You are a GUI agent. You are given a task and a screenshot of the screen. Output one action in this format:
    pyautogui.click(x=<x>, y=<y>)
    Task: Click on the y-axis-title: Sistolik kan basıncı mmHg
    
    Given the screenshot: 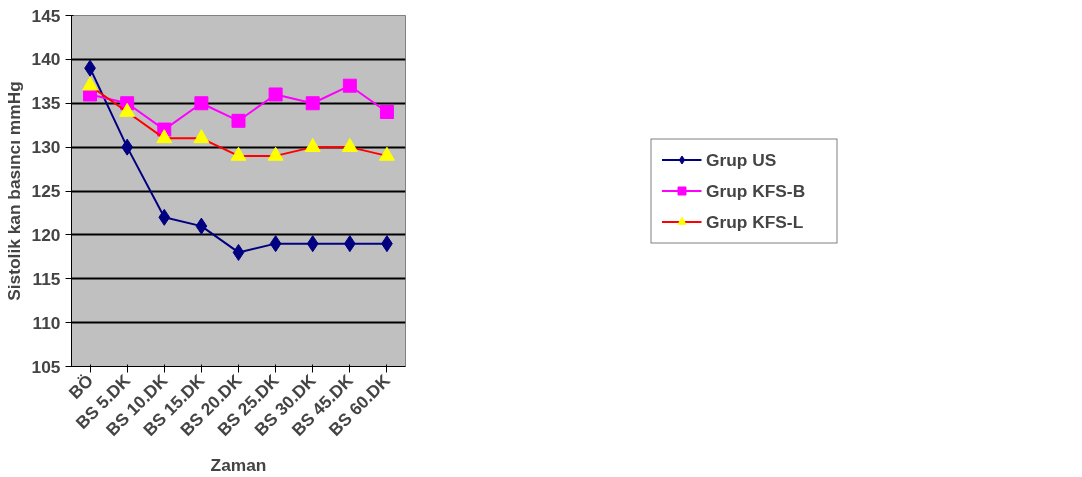 What is the action you would take?
    pyautogui.click(x=13, y=191)
    